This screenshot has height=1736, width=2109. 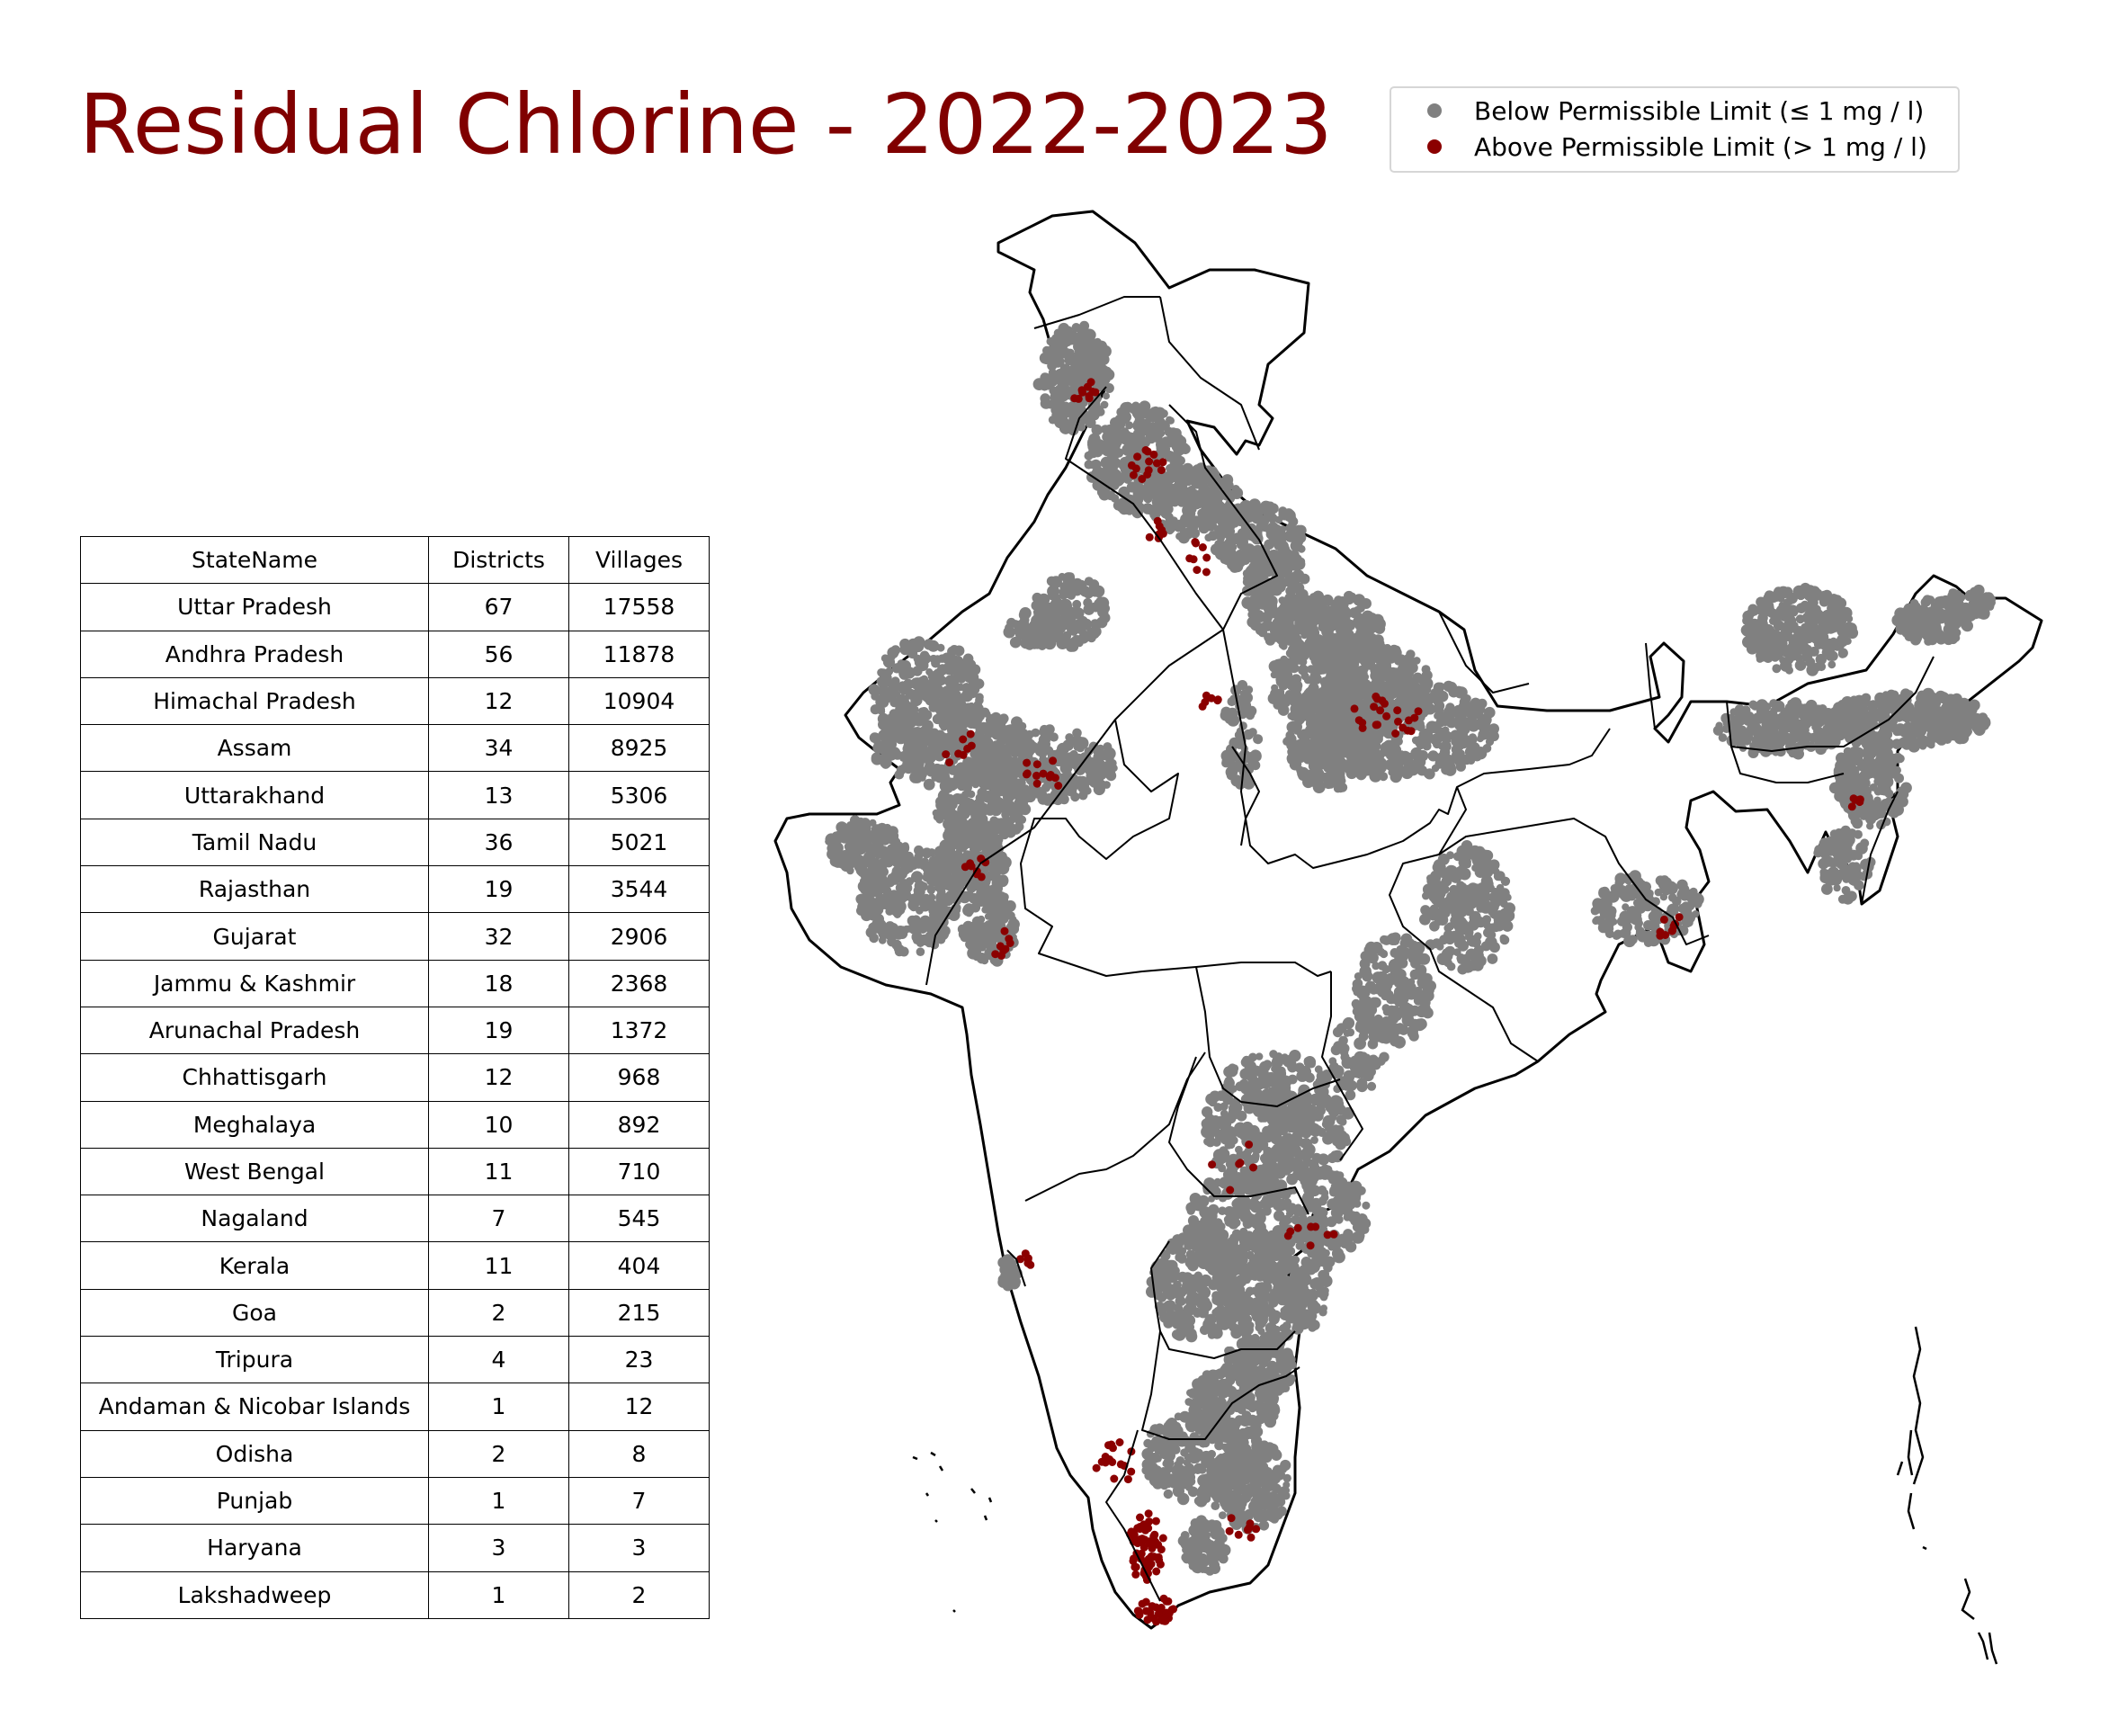 I want to click on legend-item-above: Above Permissible Limit (> 1 mg / l), so click(x=1659, y=147).